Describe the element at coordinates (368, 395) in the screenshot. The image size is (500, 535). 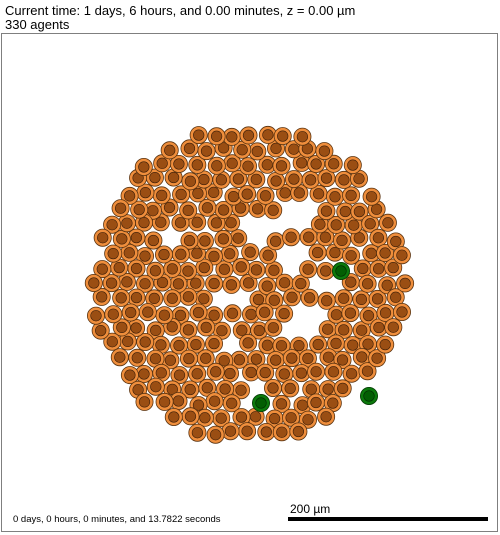
I see `green-cell-icon` at that location.